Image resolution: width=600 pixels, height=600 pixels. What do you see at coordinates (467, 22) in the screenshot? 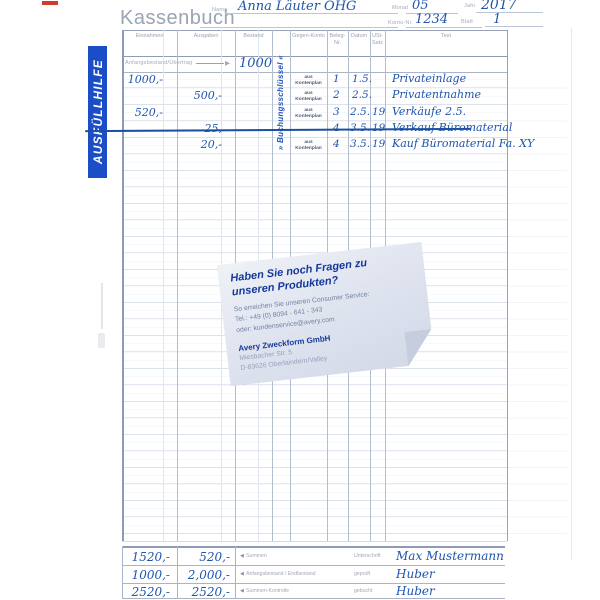
I see `blatt-field-label: Blatt` at bounding box center [467, 22].